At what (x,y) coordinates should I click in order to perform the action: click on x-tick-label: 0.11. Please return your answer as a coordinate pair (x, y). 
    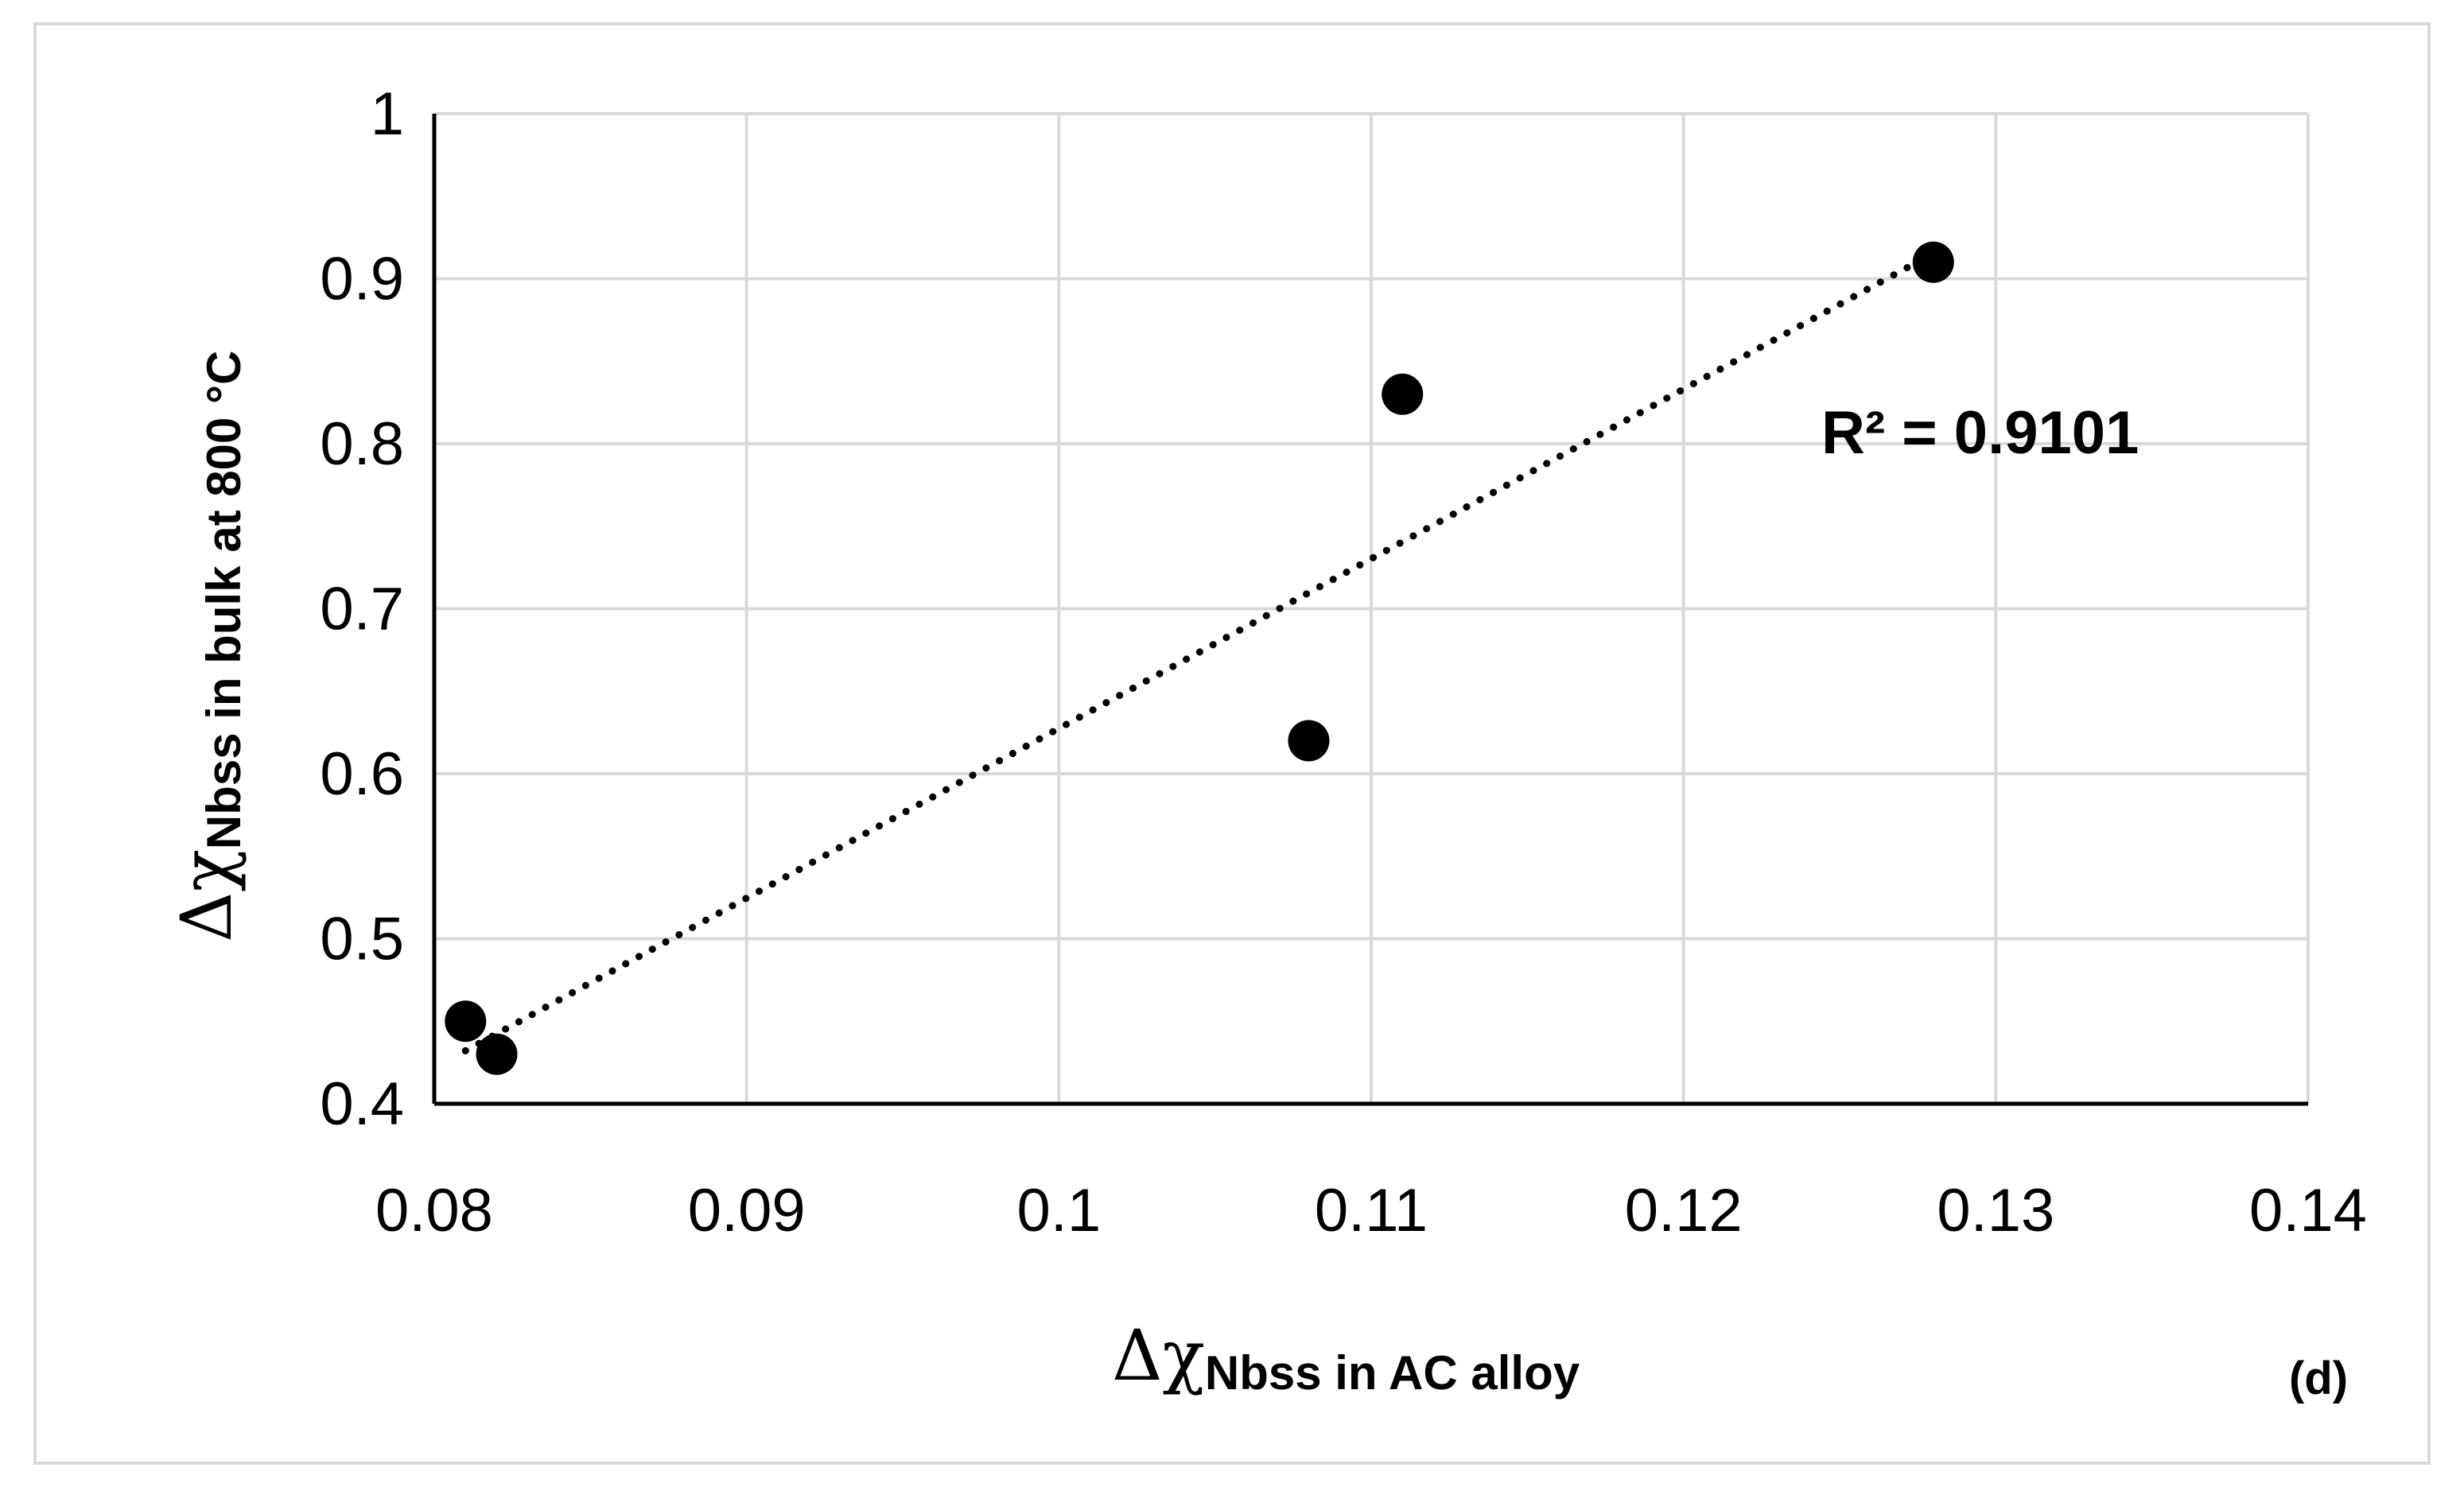
    Looking at the image, I should click on (1371, 1210).